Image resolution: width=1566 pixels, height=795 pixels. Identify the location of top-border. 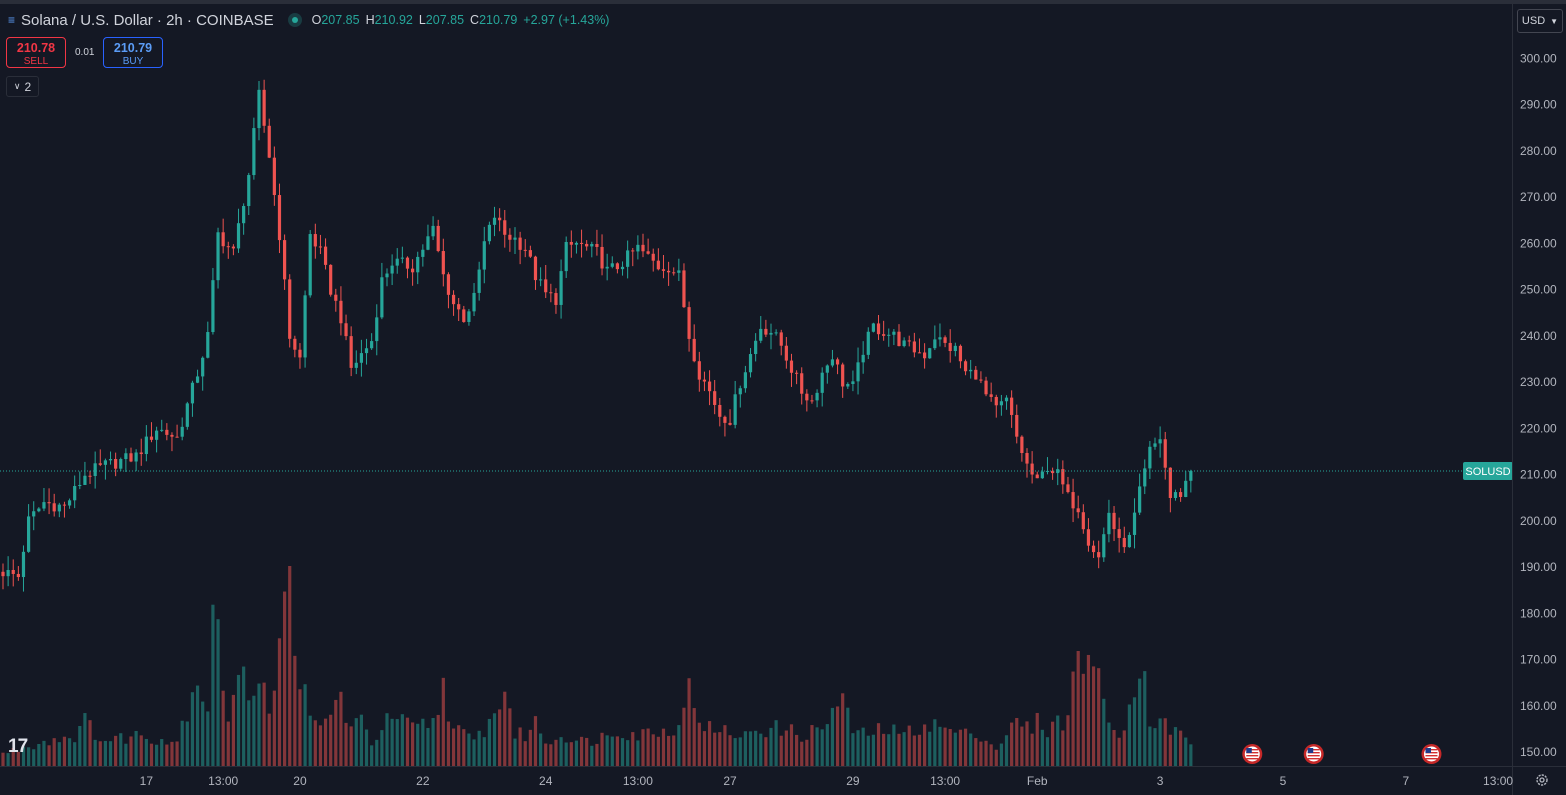
(783, 2).